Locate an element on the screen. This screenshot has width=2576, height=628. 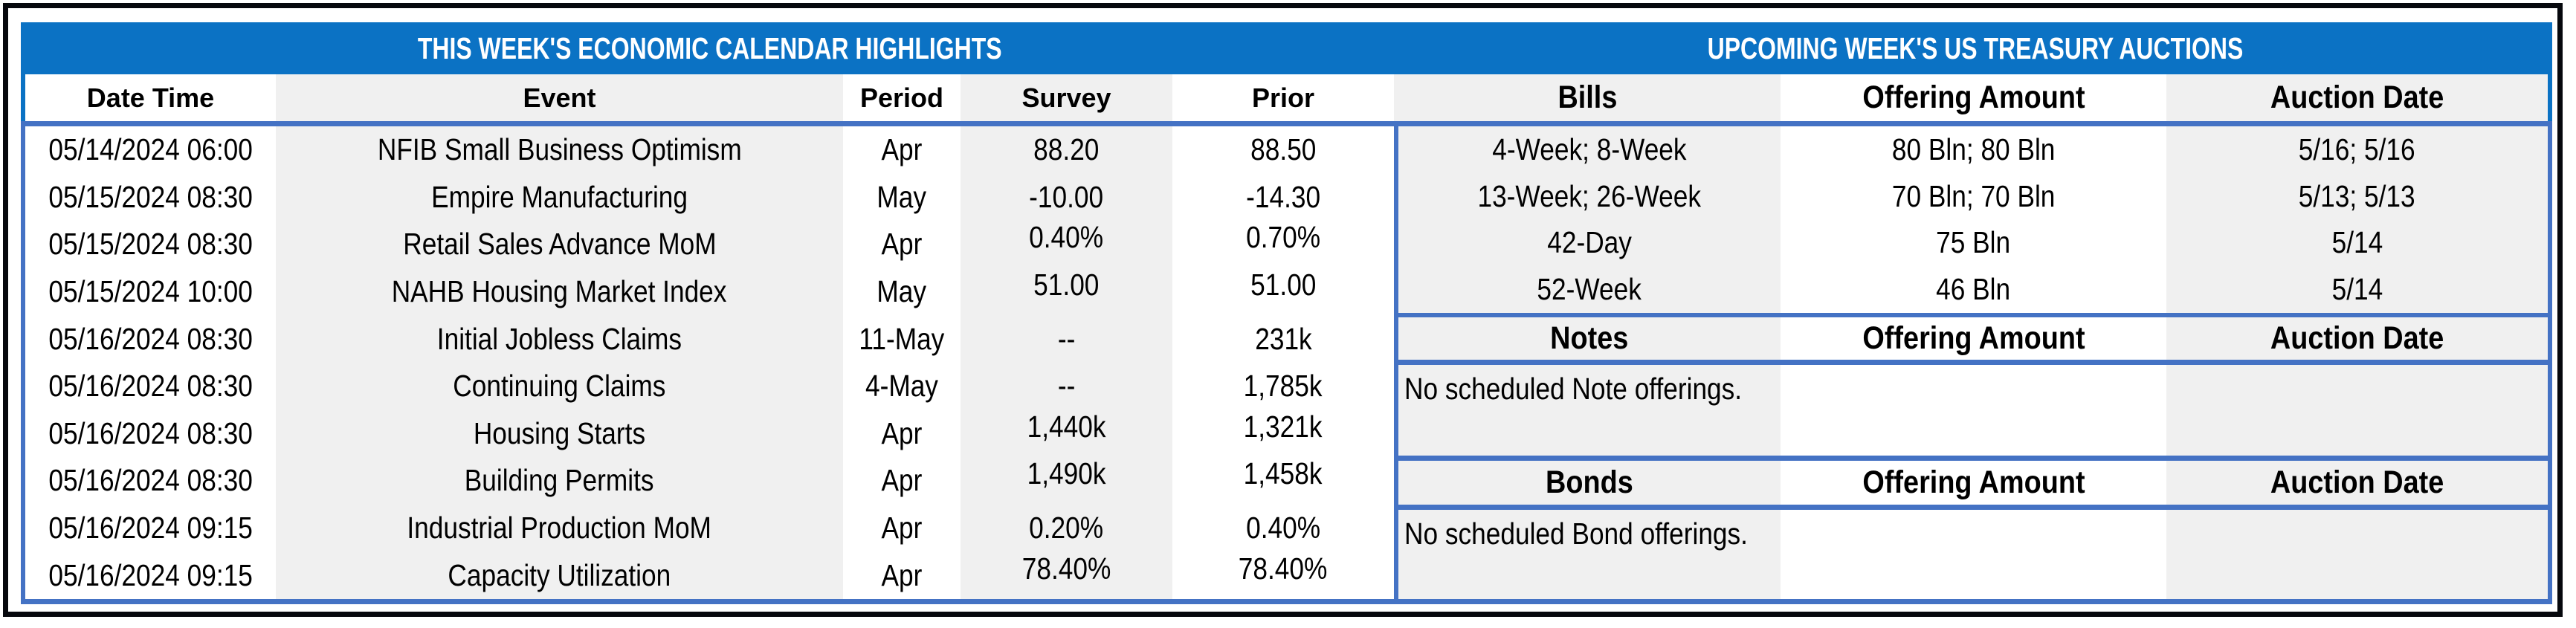
calendar-cell-prior: 78.40% is located at coordinates (1283, 575).